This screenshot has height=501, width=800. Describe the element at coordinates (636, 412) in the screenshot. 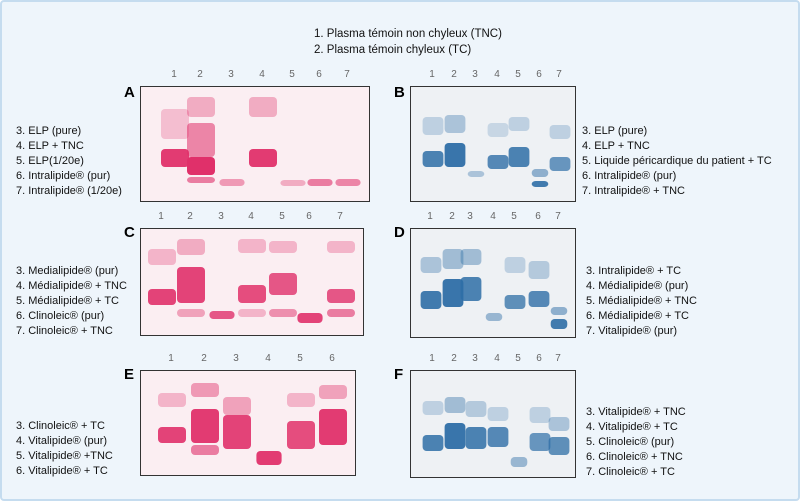

I see `sample-label: 3. Vitalipide® + TNC` at that location.